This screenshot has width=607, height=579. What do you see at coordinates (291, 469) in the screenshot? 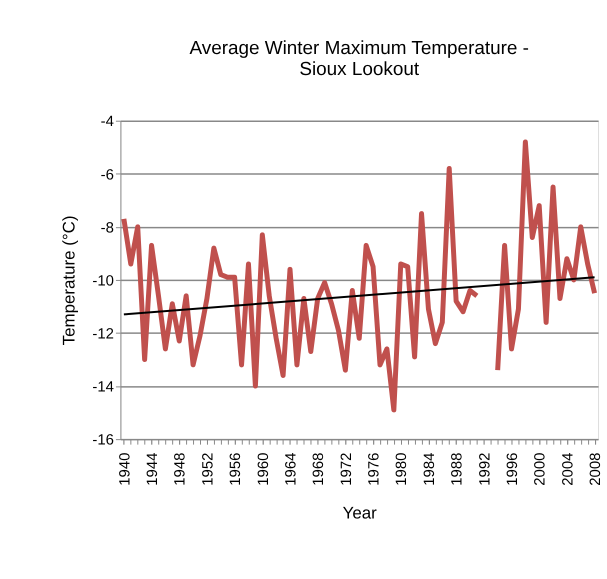
I see `x-tick-label: 1964` at bounding box center [291, 469].